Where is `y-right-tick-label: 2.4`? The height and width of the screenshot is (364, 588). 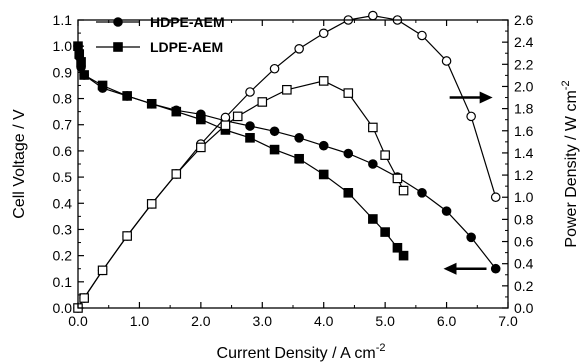
y-right-tick-label: 2.4 is located at coordinates (524, 42).